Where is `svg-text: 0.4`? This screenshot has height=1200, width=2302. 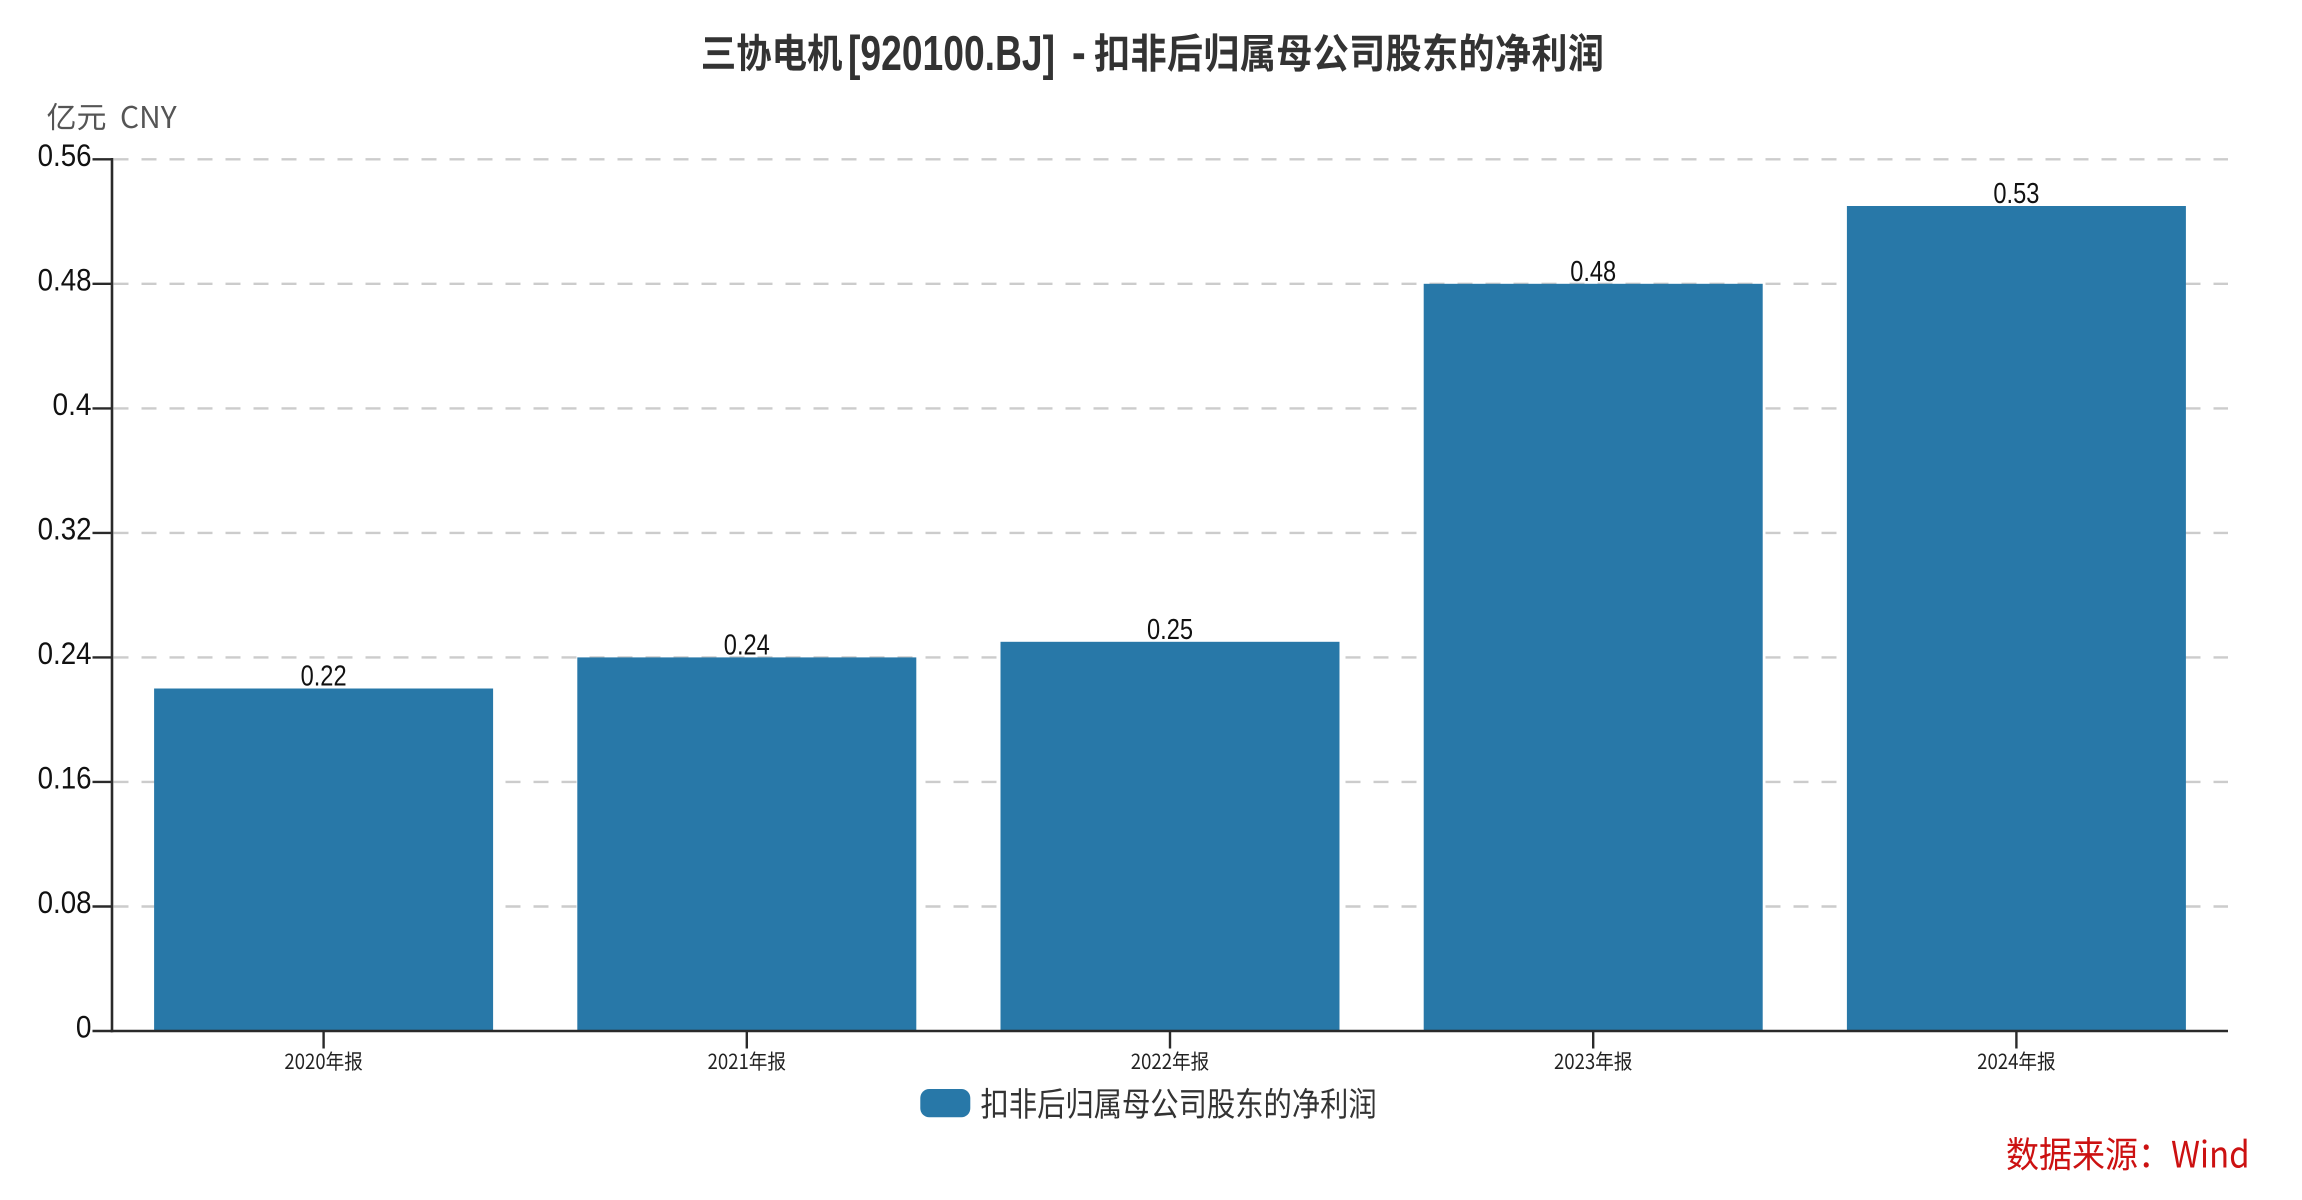 svg-text: 0.4 is located at coordinates (72, 404).